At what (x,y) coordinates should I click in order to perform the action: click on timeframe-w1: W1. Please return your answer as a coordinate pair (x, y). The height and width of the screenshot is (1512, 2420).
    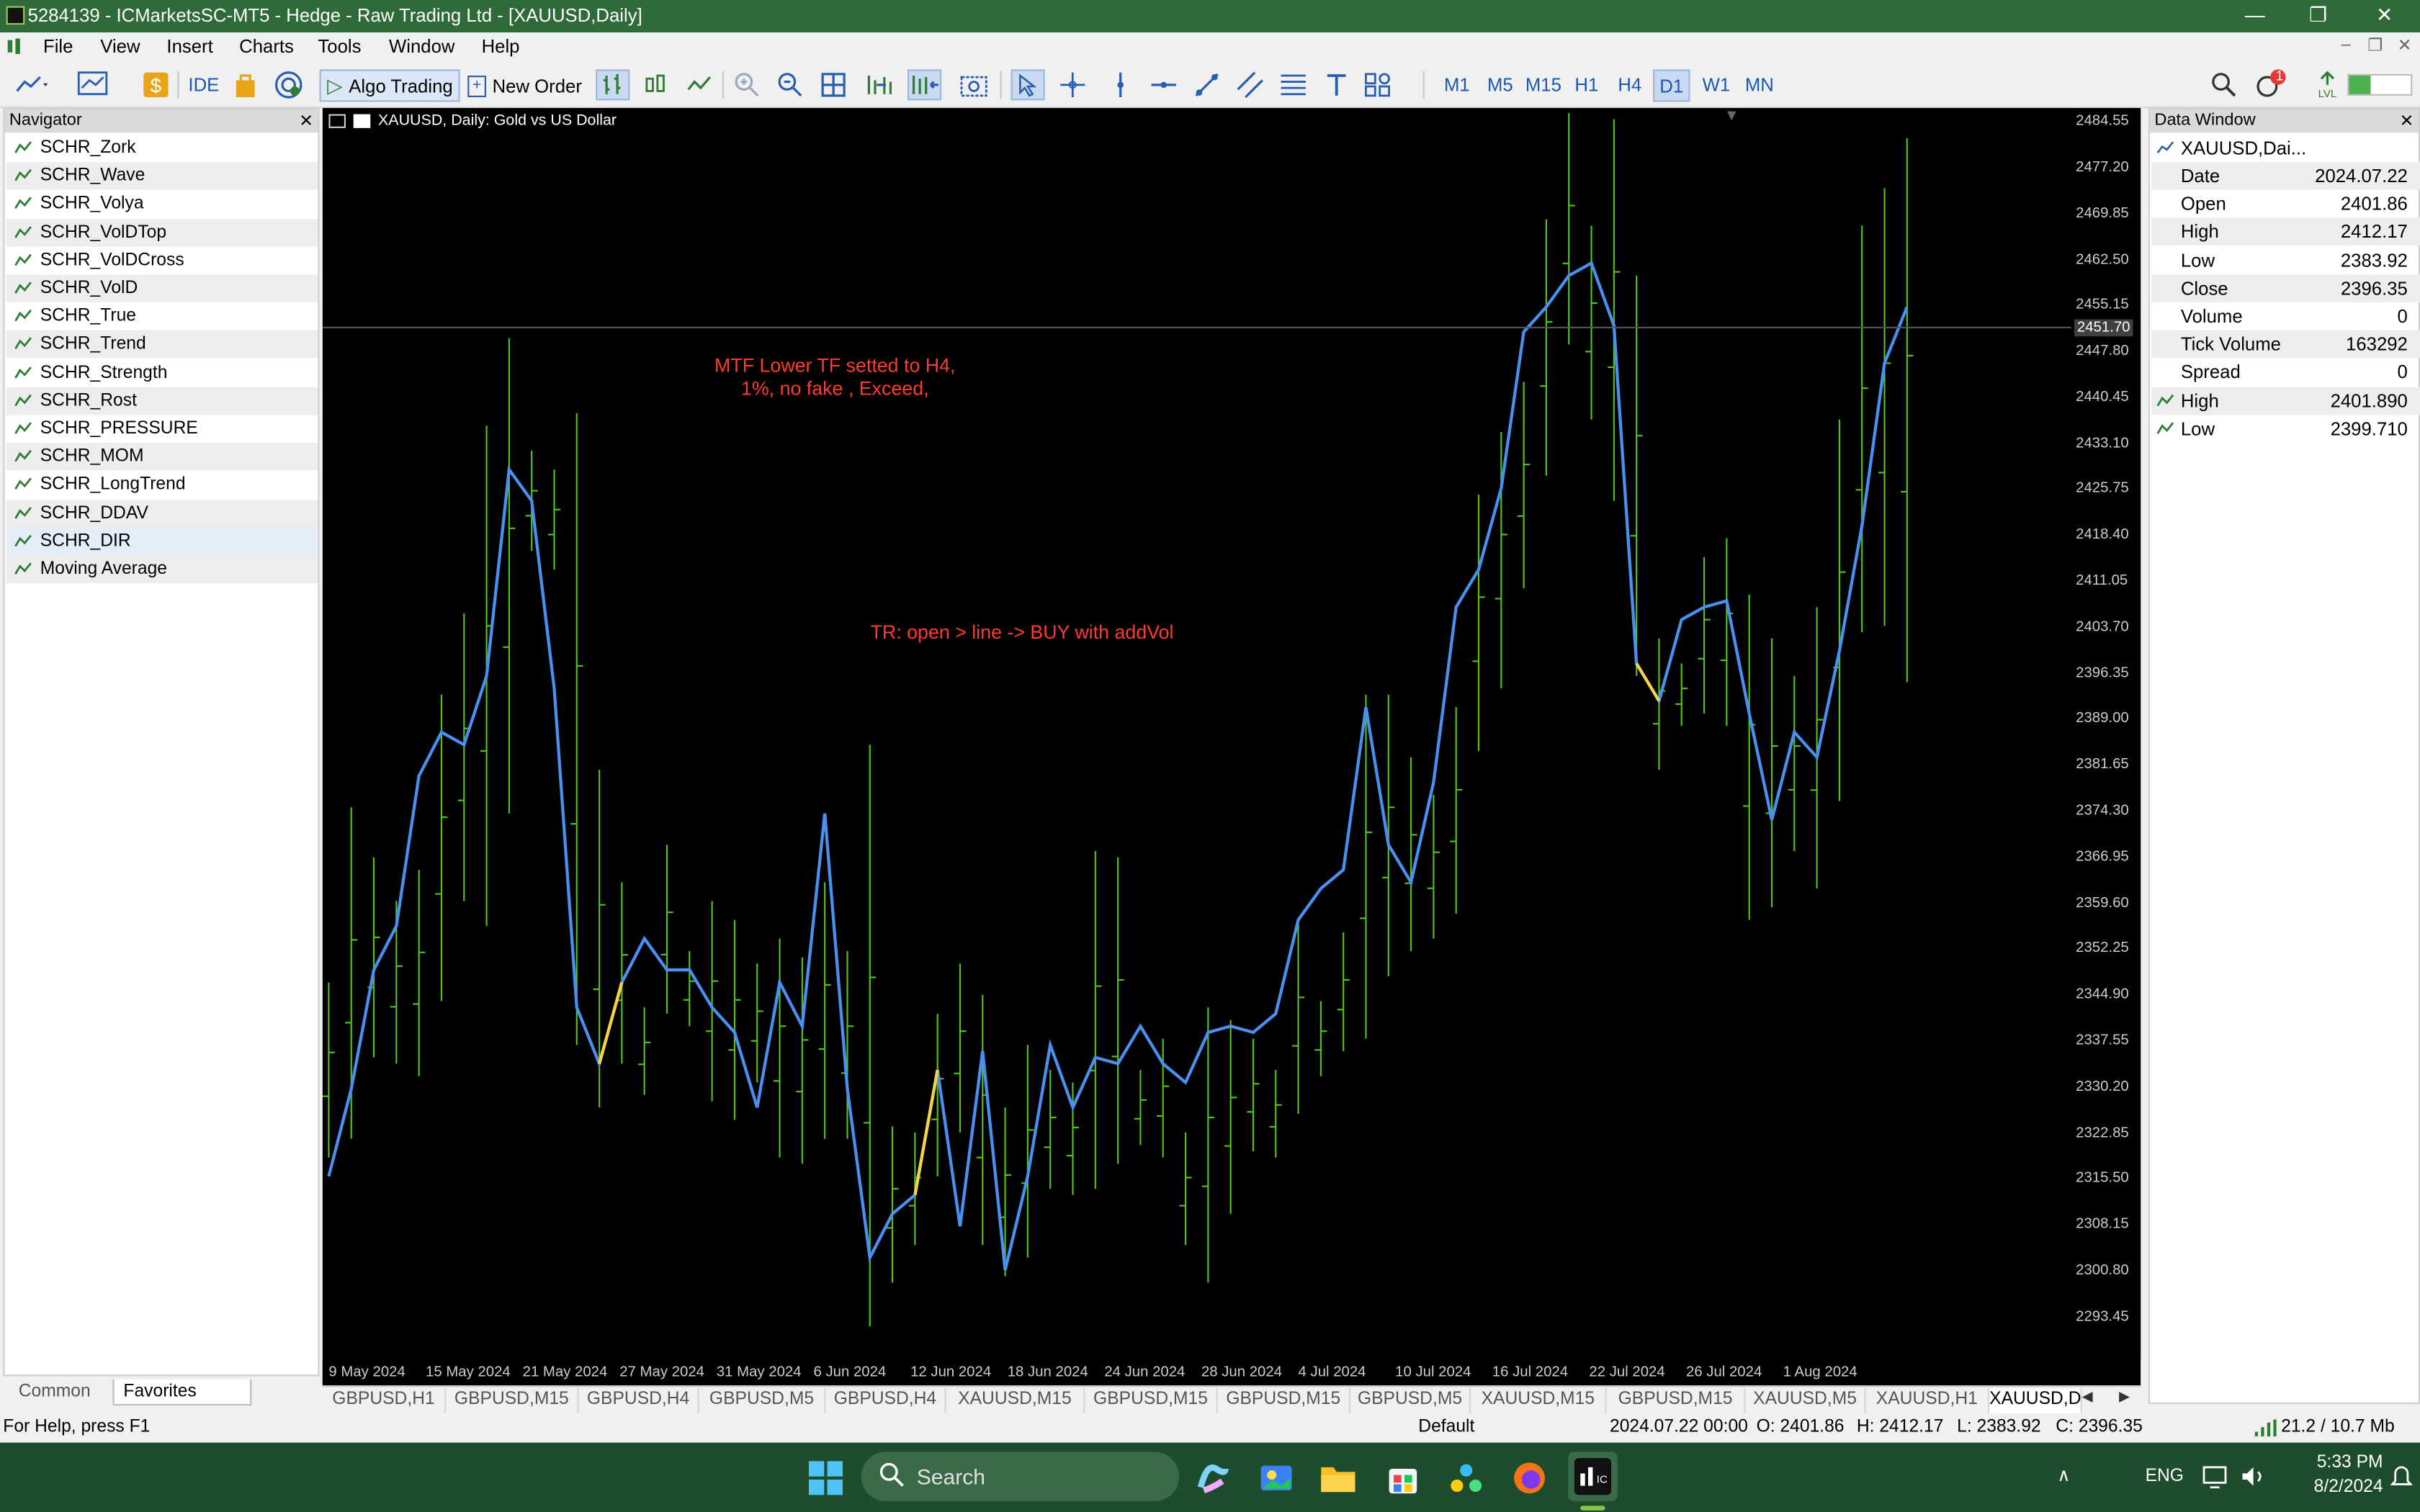
    Looking at the image, I should click on (1716, 84).